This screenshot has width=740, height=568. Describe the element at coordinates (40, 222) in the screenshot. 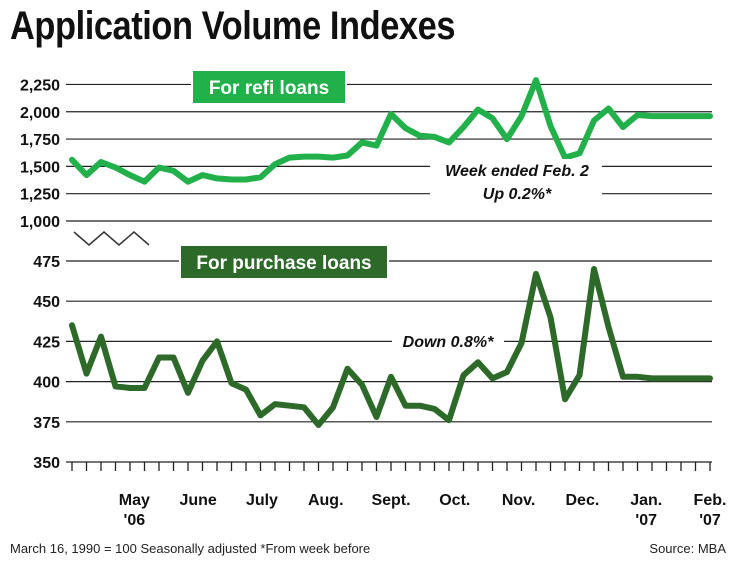

I see `refi-ytick-label: 1,000` at that location.